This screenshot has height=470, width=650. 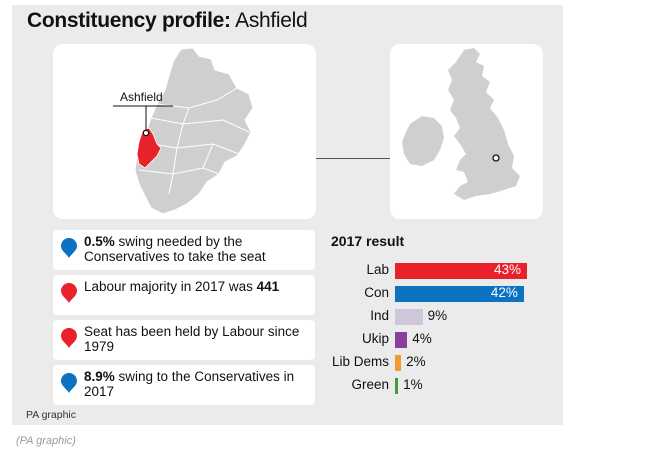 I want to click on fact-text-4: 8.9% swing to the Conservatives in 2017, so click(x=196, y=384).